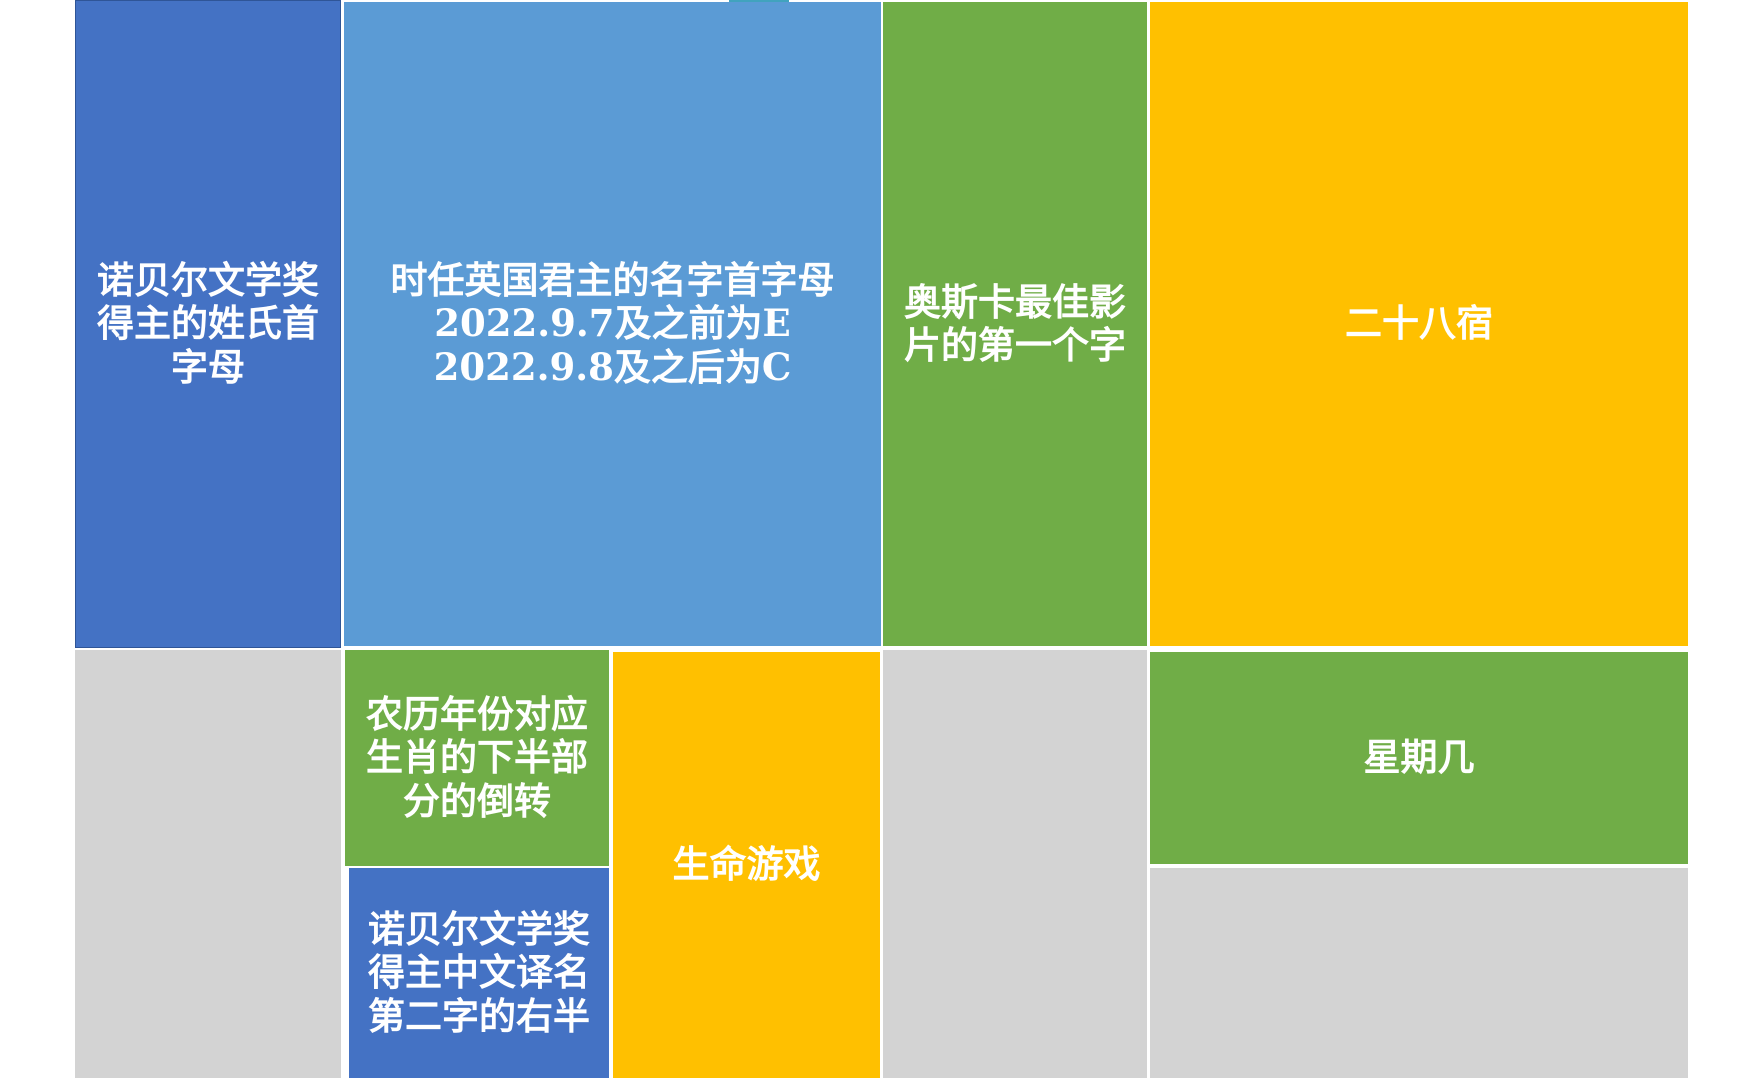 This screenshot has height=1078, width=1742. Describe the element at coordinates (759, 1) in the screenshot. I see `top-accent-bar` at that location.